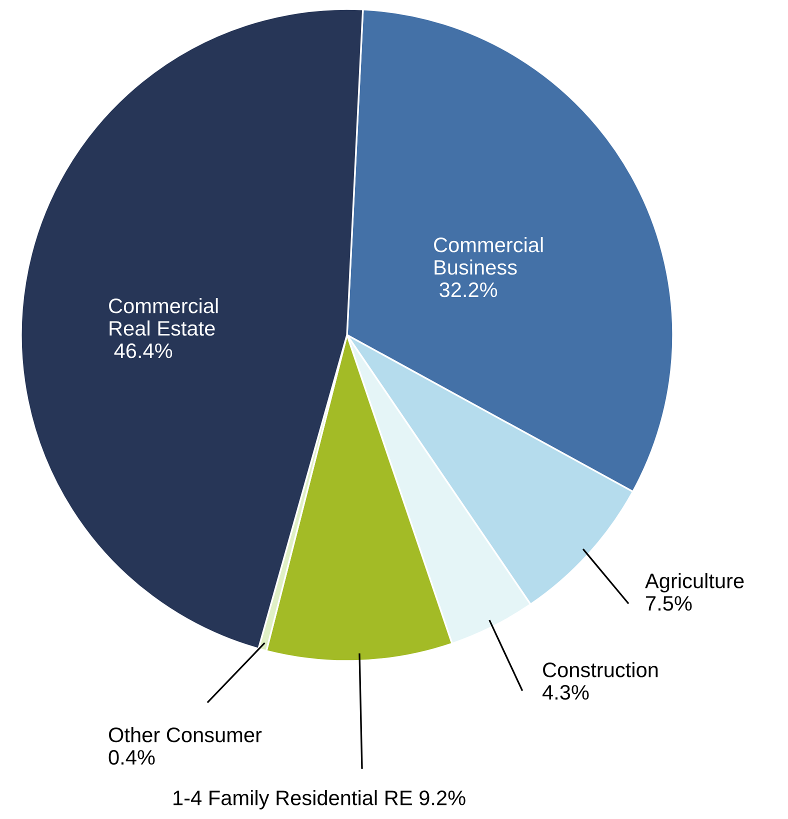 This screenshot has width=788, height=819. Describe the element at coordinates (600, 670) in the screenshot. I see `slice-label: Construction` at that location.